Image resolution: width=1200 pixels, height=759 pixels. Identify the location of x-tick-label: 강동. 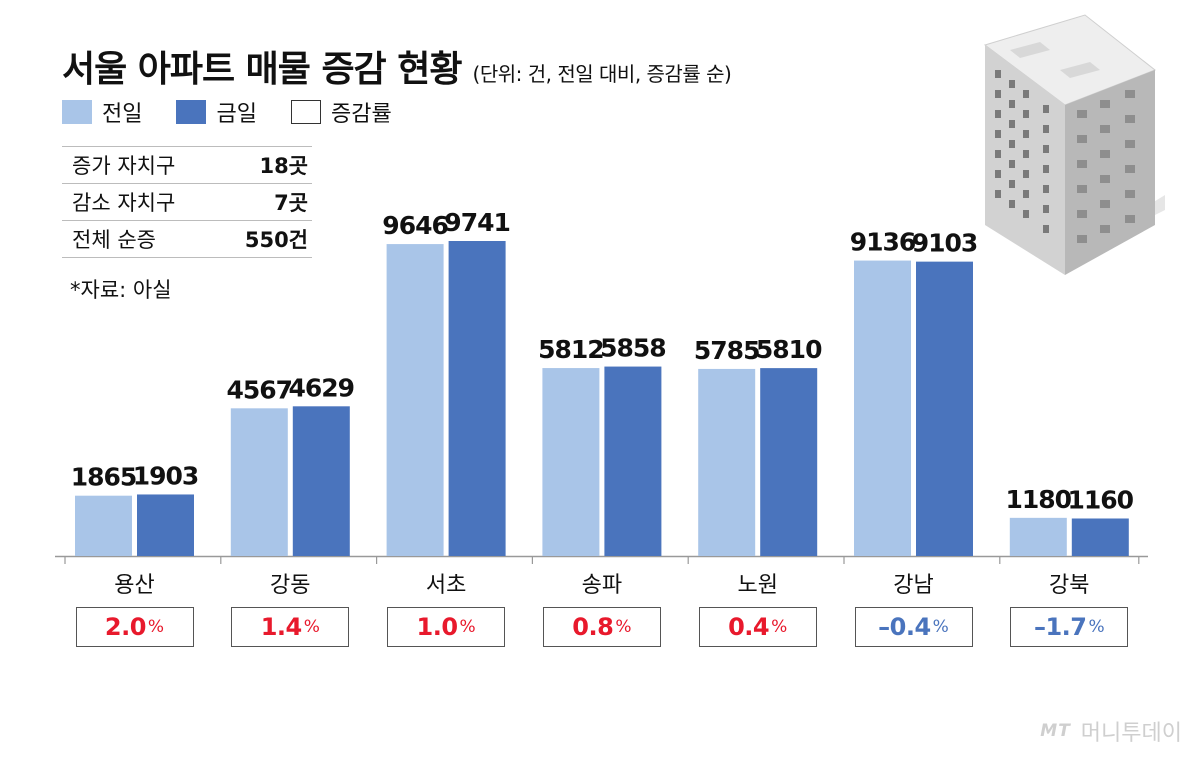
(290, 585).